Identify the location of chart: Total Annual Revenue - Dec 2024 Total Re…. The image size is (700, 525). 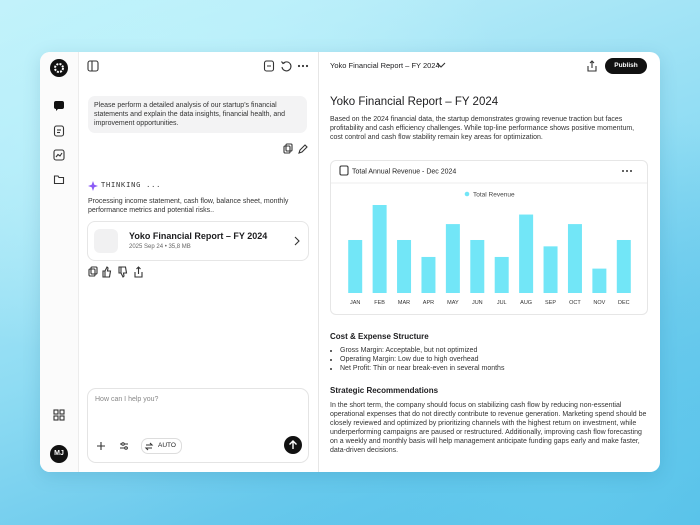
(489, 235).